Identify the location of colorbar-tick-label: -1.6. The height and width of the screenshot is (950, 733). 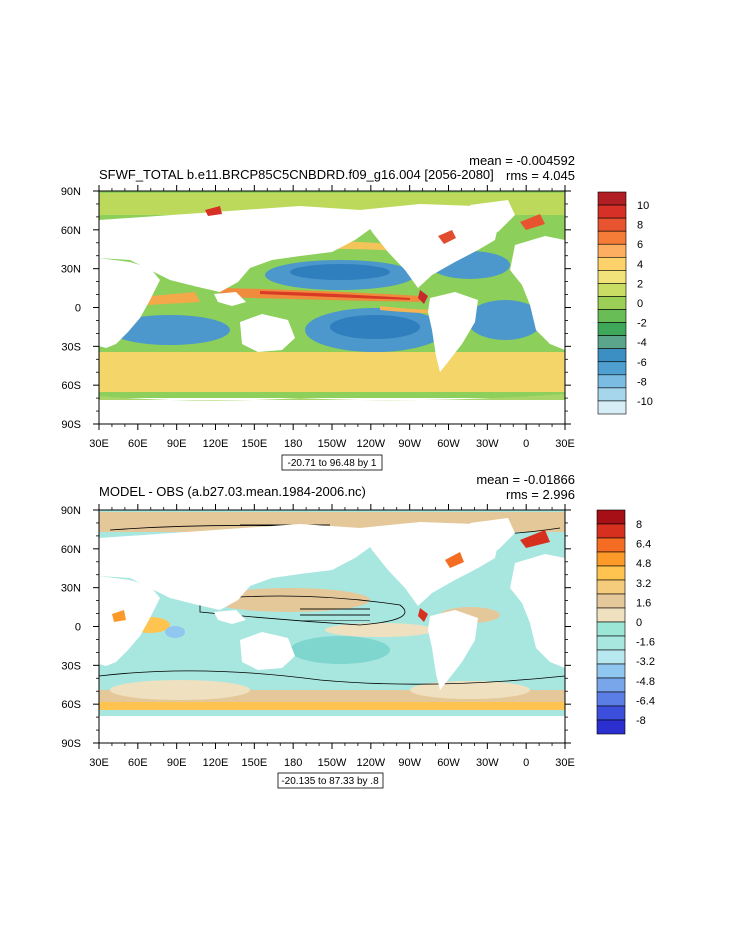
(645, 643).